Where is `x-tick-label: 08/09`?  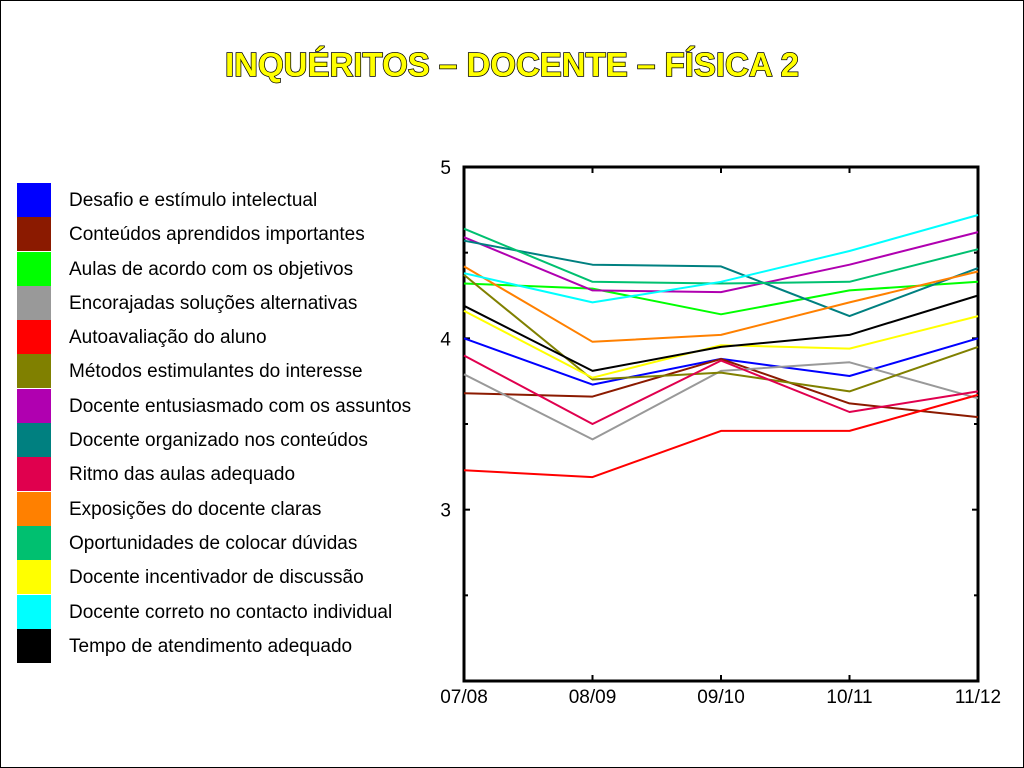
x-tick-label: 08/09 is located at coordinates (593, 697).